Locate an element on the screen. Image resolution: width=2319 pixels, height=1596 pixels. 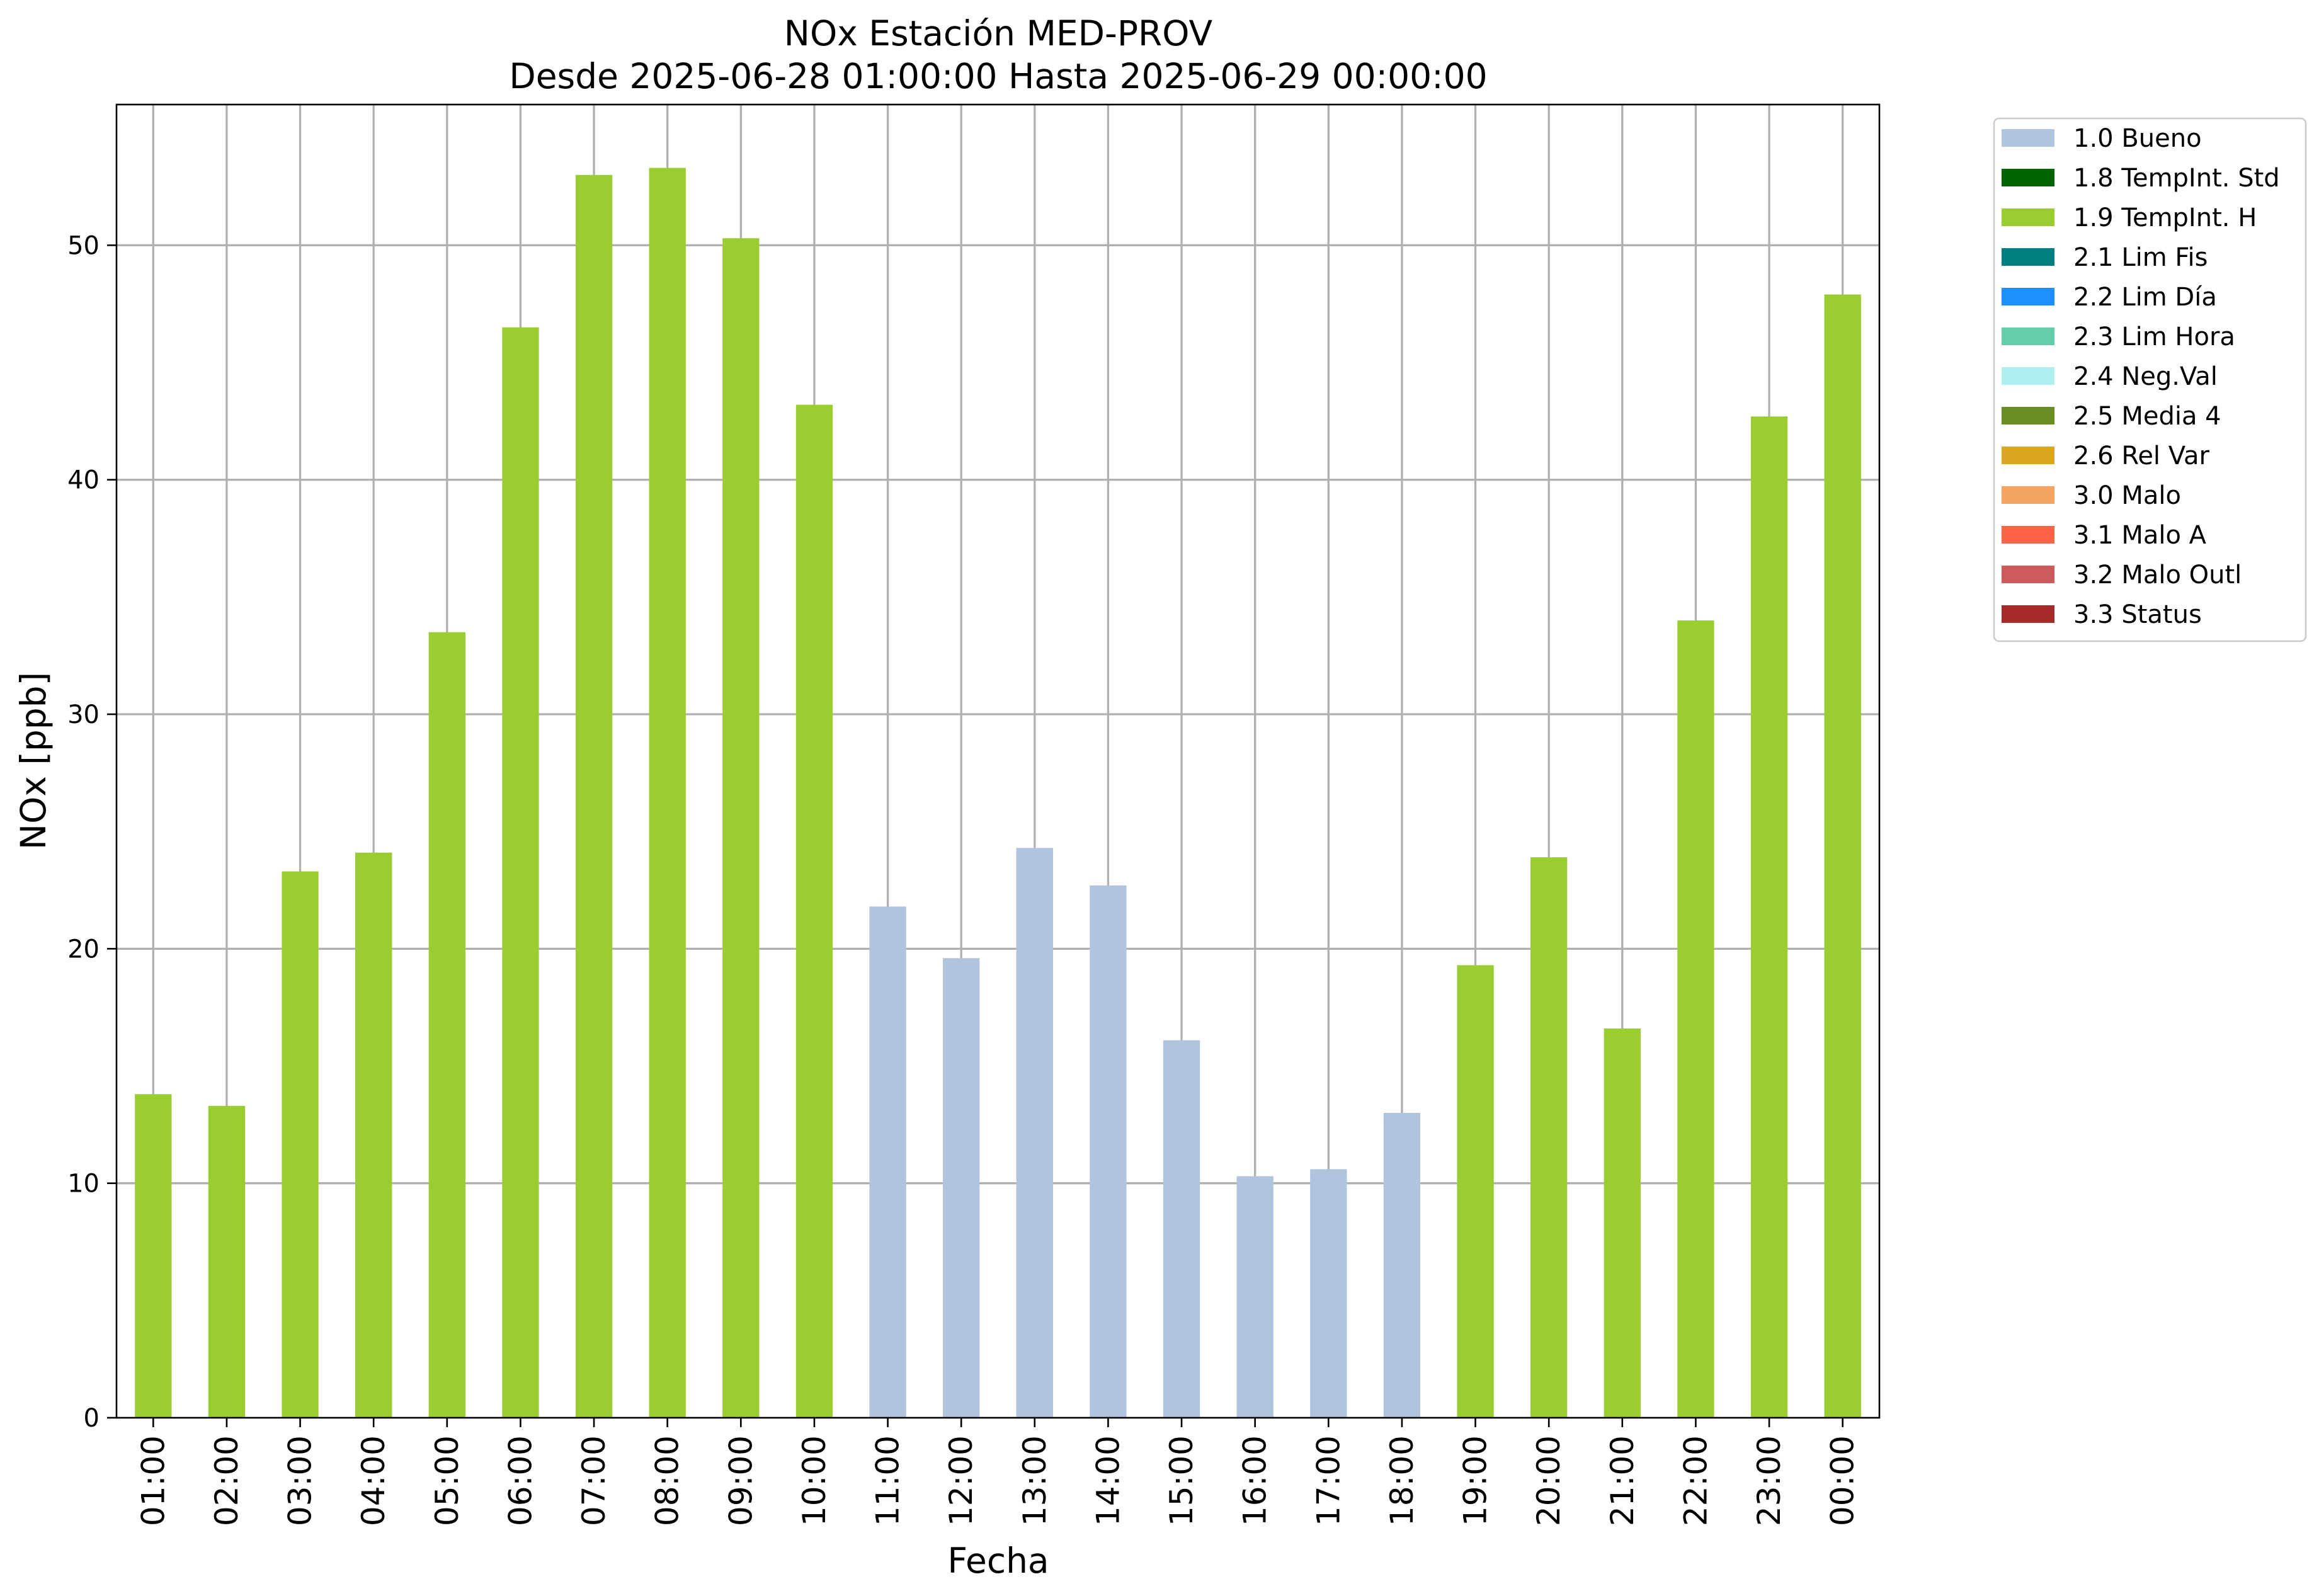
legend-swatch-2.5 is located at coordinates (2028, 416).